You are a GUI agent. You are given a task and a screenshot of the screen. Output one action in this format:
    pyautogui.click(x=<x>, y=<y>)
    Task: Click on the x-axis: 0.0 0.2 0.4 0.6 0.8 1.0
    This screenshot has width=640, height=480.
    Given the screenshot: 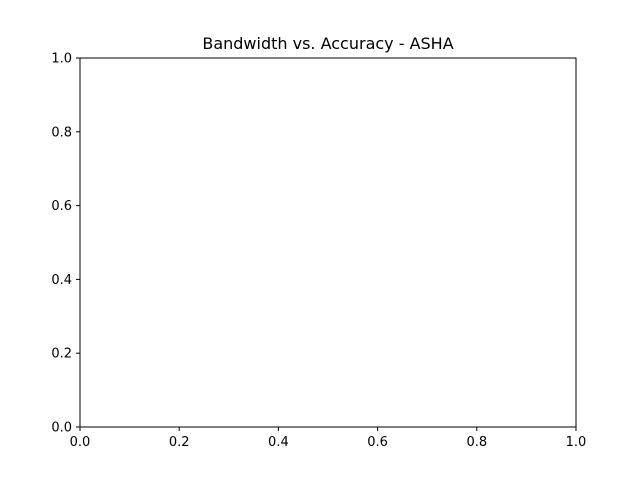 What is the action you would take?
    pyautogui.click(x=328, y=438)
    